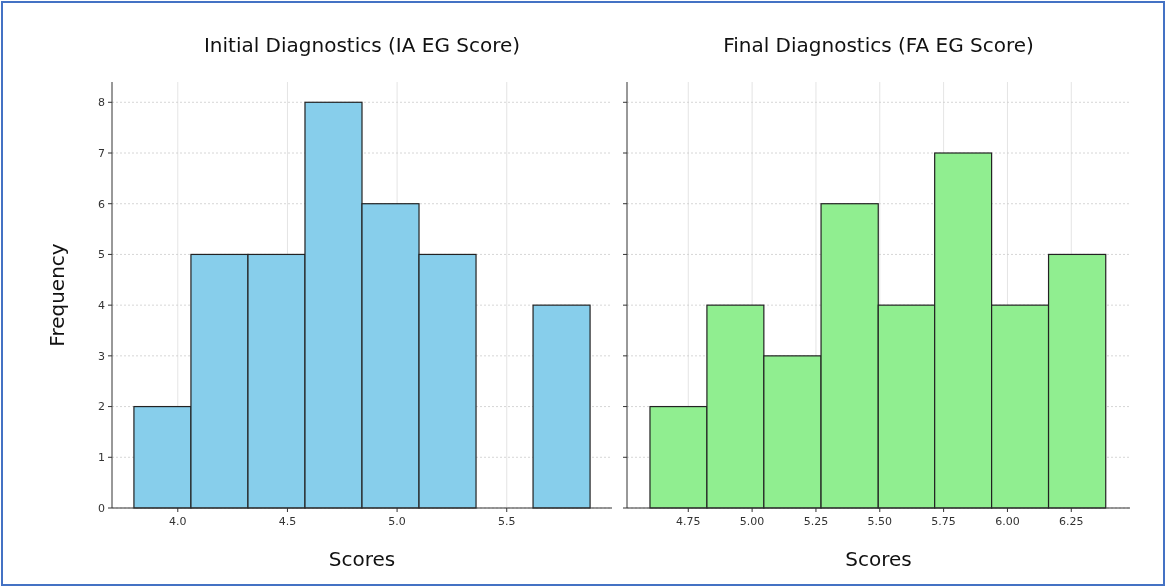  I want to click on x-tick-label: 4.75, so click(688, 521).